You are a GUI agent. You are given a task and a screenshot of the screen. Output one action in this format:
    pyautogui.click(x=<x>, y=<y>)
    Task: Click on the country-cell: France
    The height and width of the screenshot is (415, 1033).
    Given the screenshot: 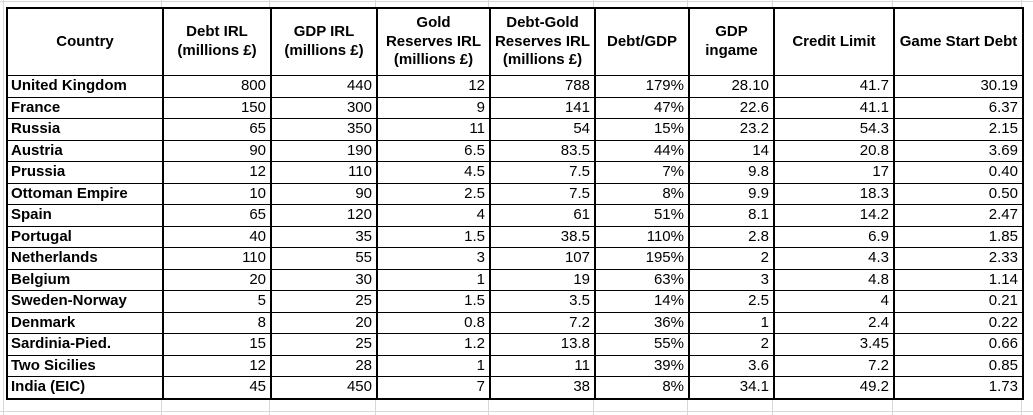 What is the action you would take?
    pyautogui.click(x=85, y=108)
    